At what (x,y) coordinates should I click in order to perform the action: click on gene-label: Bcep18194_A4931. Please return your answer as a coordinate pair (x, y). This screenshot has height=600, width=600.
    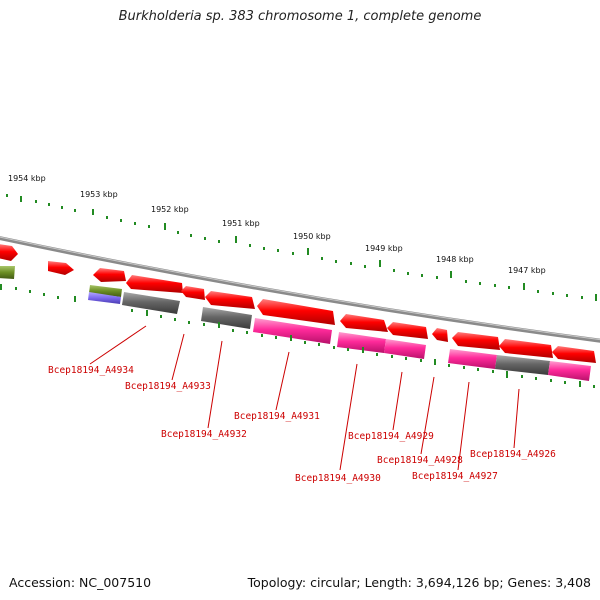
    Looking at the image, I should click on (277, 416).